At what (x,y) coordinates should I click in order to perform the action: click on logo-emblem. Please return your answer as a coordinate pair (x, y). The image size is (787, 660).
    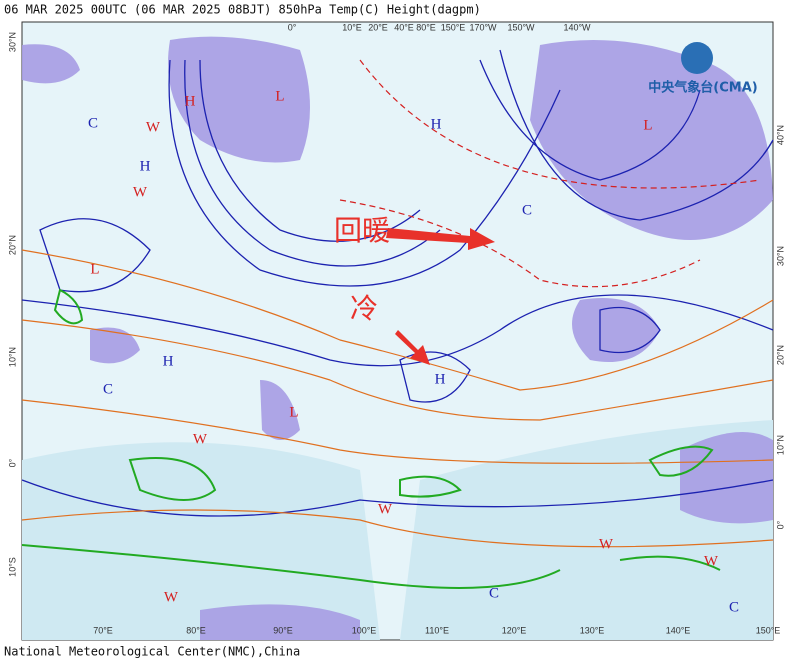
    Looking at the image, I should click on (697, 58).